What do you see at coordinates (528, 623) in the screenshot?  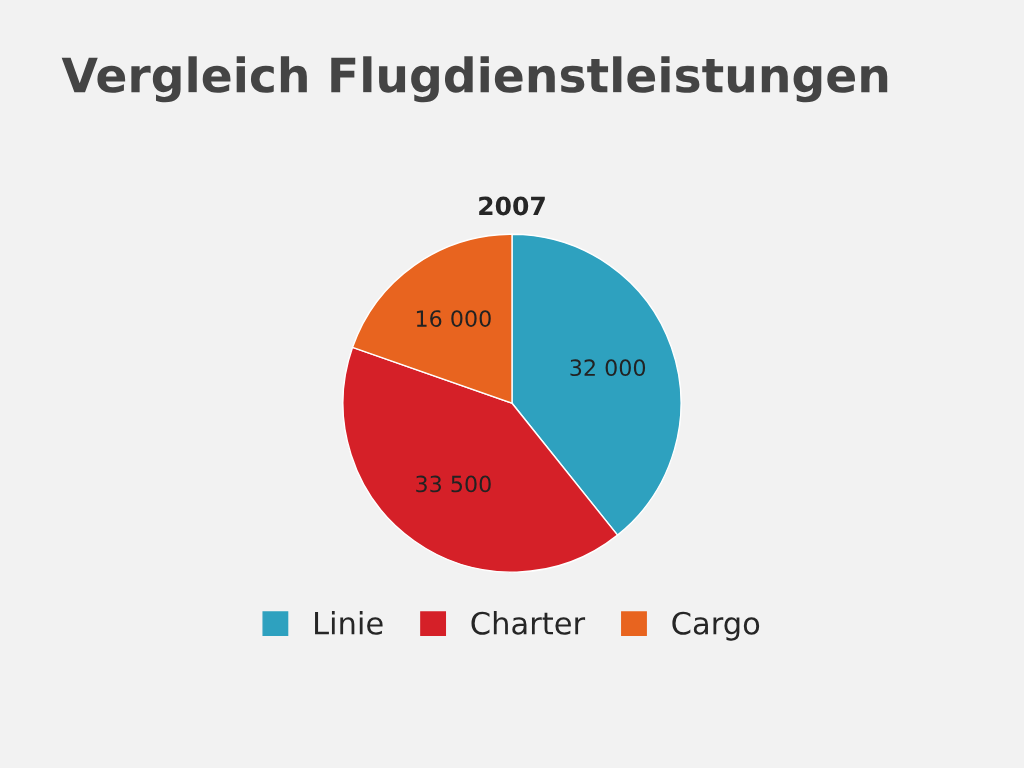 I see `legend-label: Charter` at bounding box center [528, 623].